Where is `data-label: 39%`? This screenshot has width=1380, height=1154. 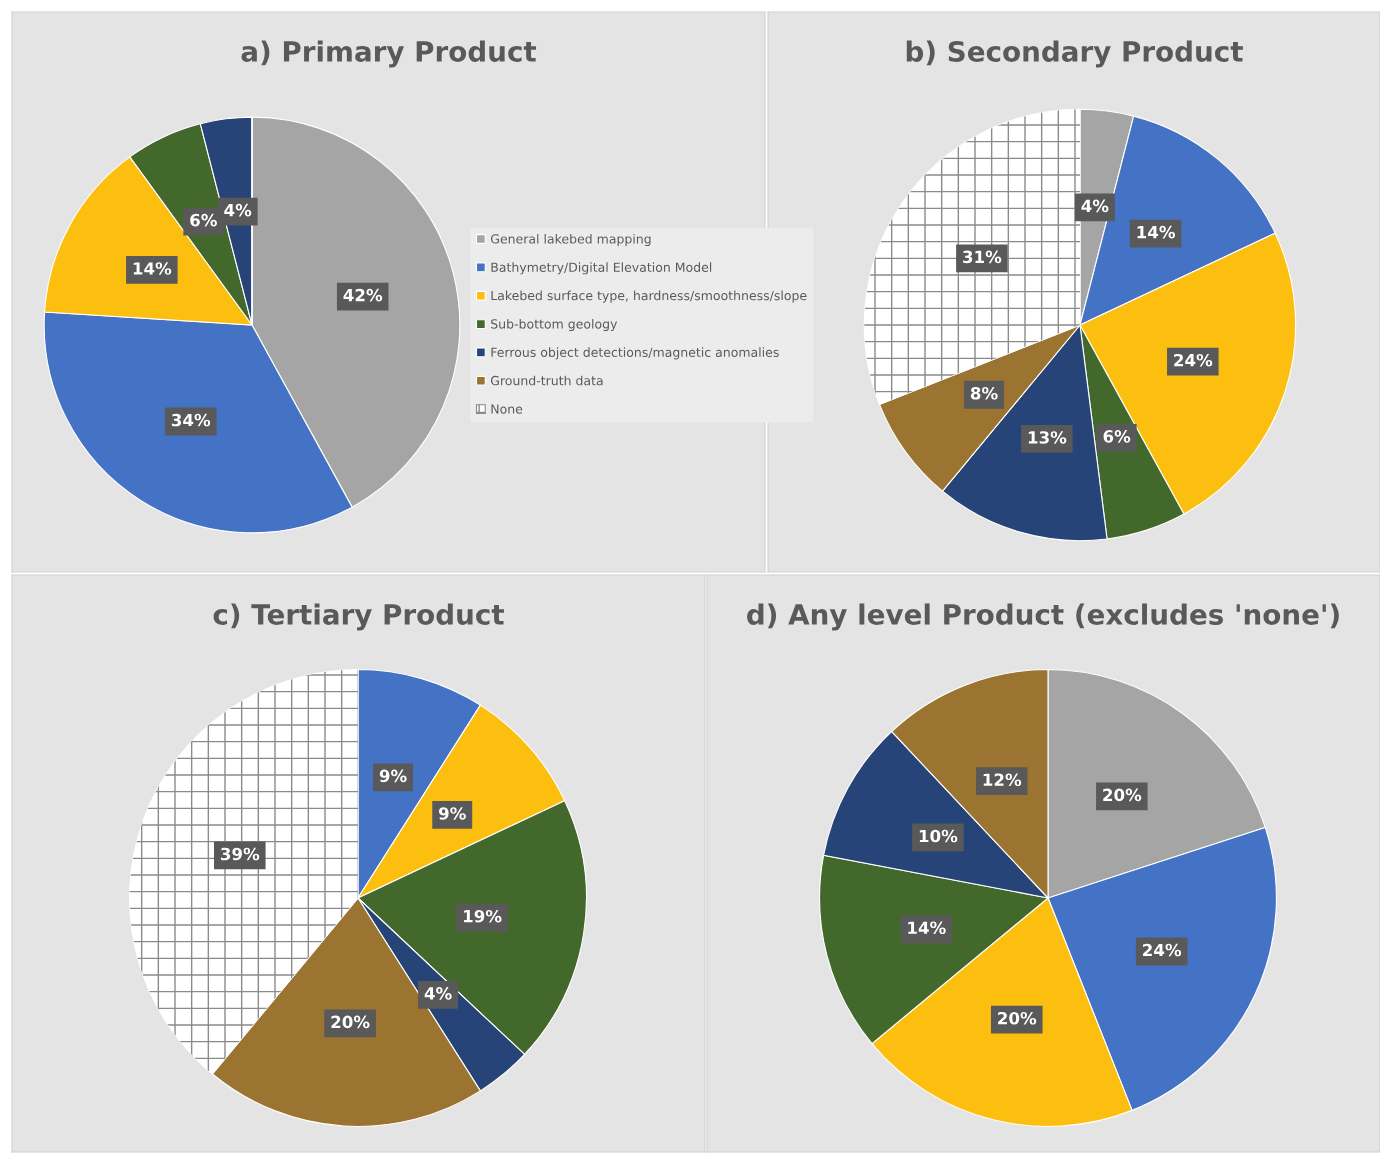 data-label: 39% is located at coordinates (240, 854).